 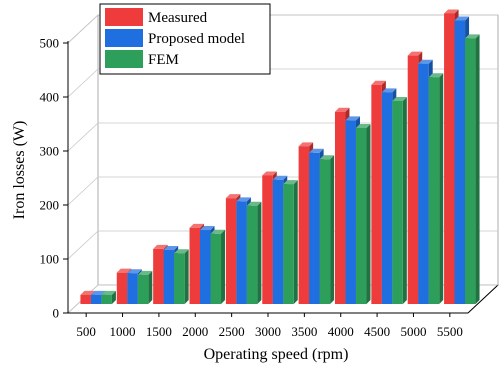 I want to click on legend-label: FEM, so click(x=163, y=60).